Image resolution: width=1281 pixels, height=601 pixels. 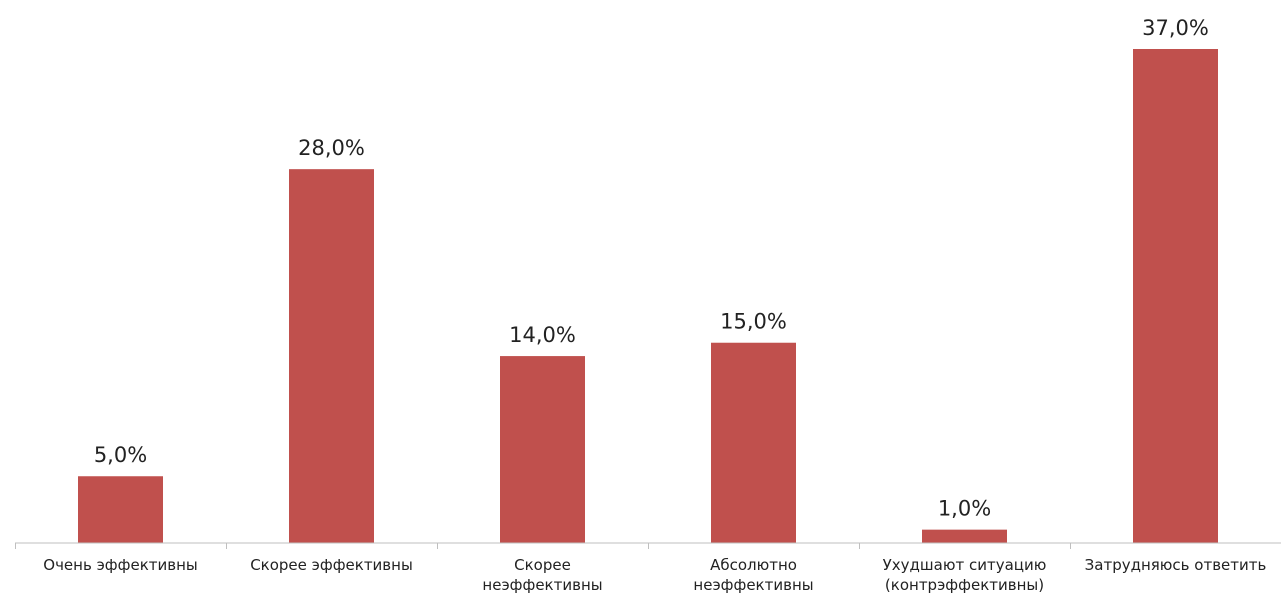 What do you see at coordinates (753, 575) in the screenshot?
I see `category-label: Абсолютно неэффективны` at bounding box center [753, 575].